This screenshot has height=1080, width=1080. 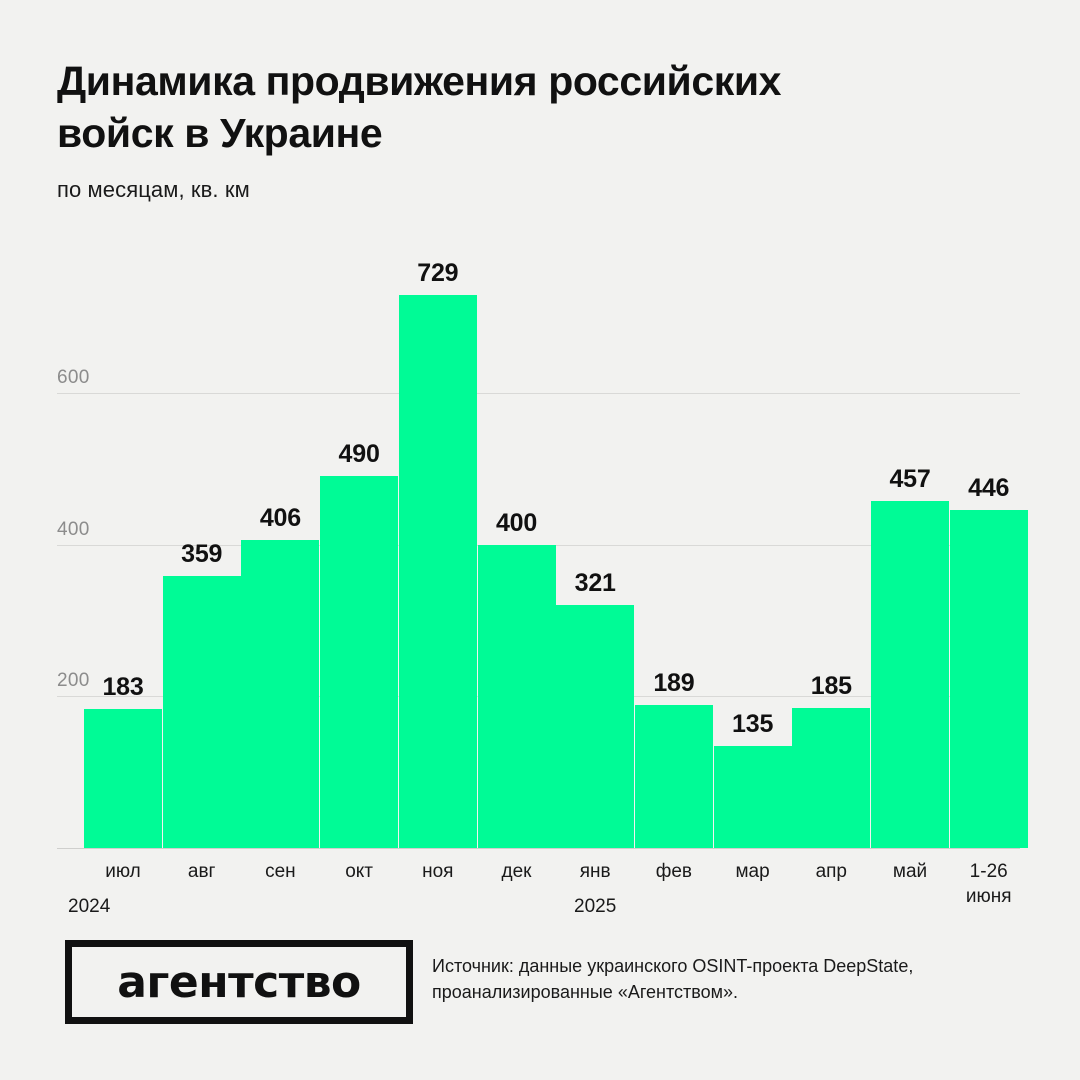 What do you see at coordinates (831, 871) in the screenshot?
I see `x-axis-tick-label: апр` at bounding box center [831, 871].